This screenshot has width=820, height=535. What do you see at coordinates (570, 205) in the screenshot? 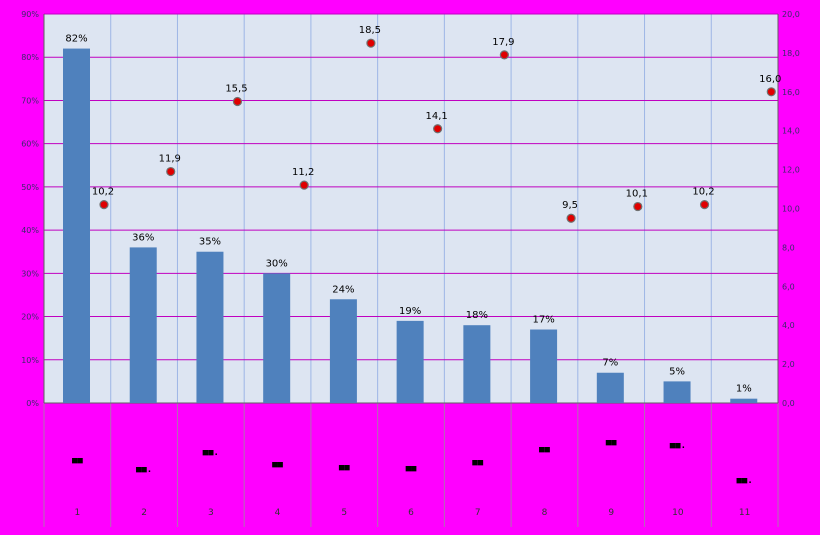
I see `point-value-label: 9,5` at bounding box center [570, 205].